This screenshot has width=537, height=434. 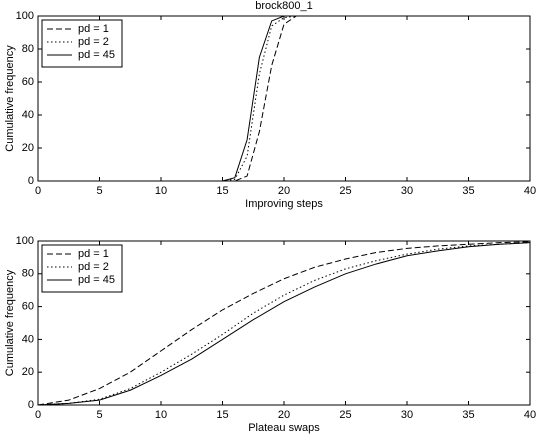 What do you see at coordinates (284, 6) in the screenshot?
I see `chart-title: brock800_1` at bounding box center [284, 6].